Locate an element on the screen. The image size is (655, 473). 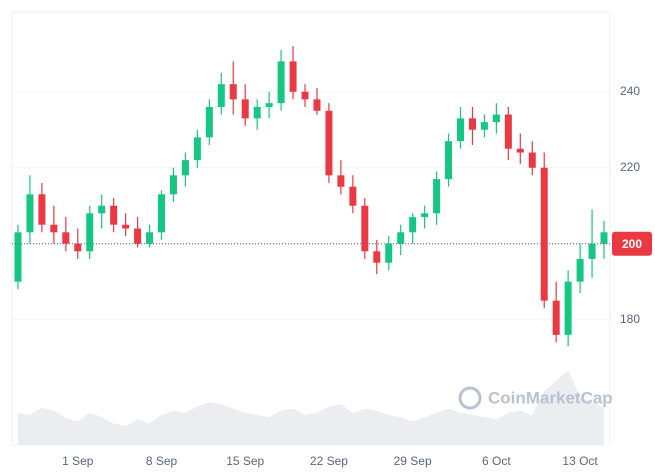
x-tick-label: 8 Sep is located at coordinates (162, 461).